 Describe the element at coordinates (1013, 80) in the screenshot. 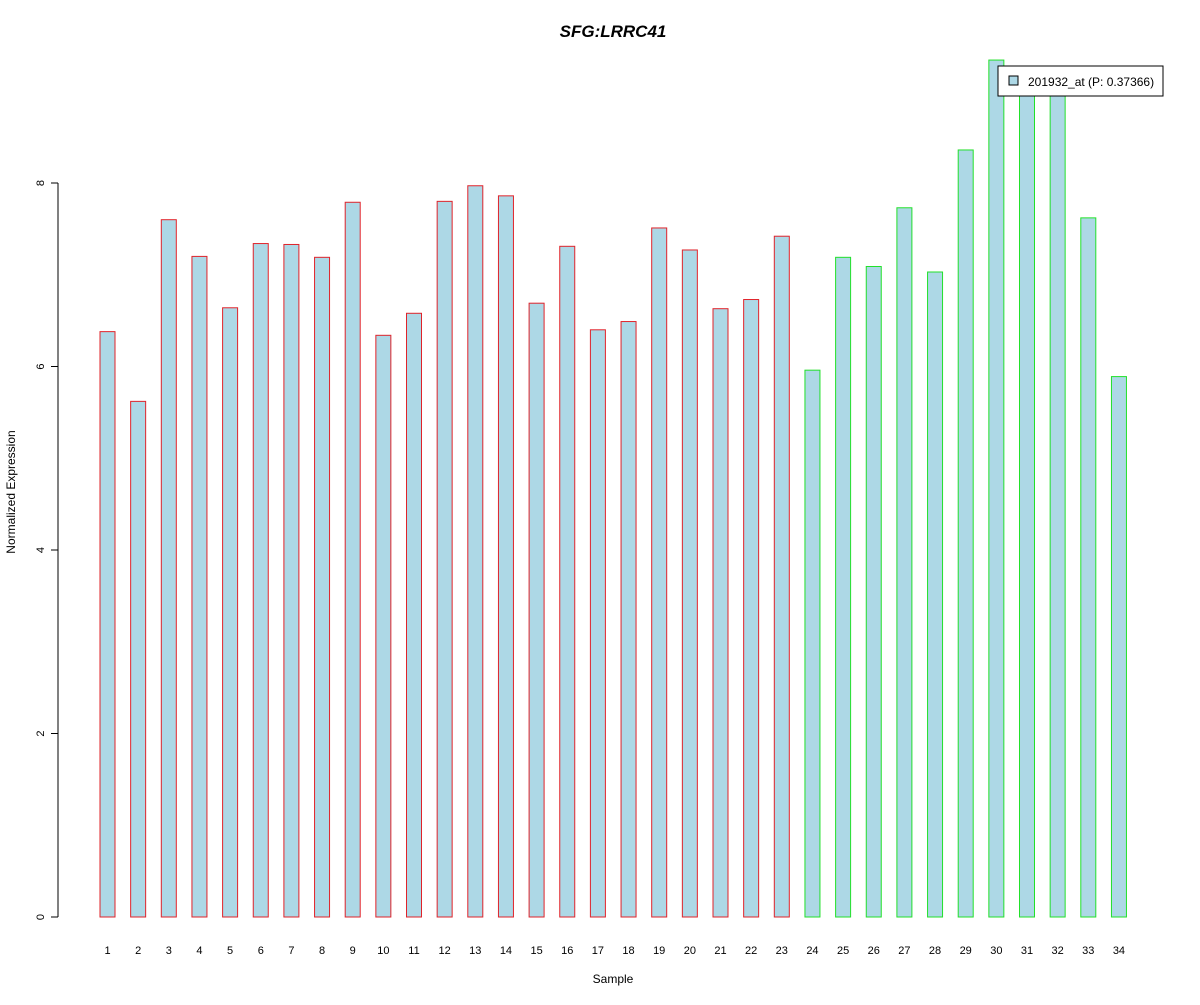

I see `legend-swatch` at that location.